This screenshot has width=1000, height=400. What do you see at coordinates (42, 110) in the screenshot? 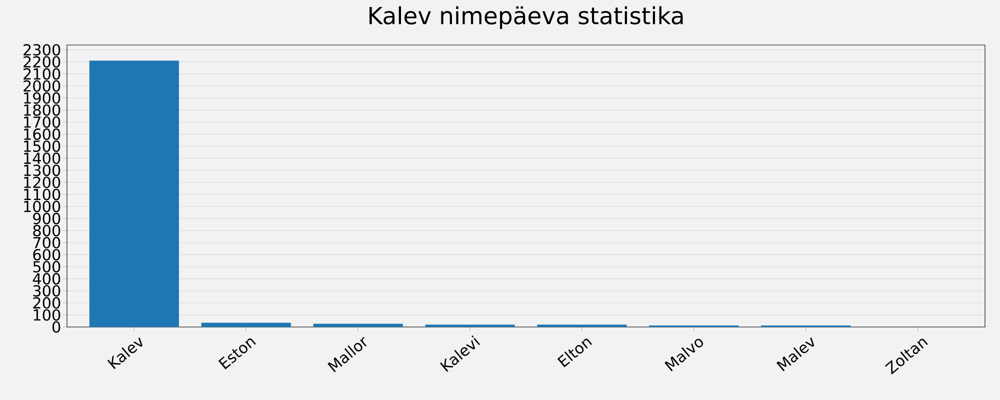
I see `y-tick-label: 1800` at bounding box center [42, 110].